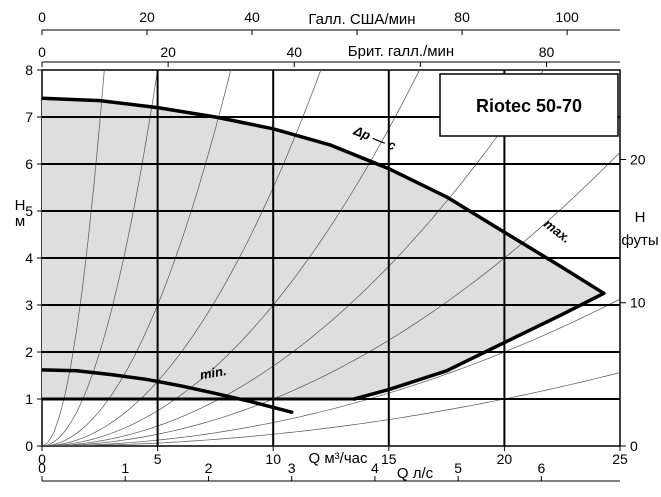 The width and height of the screenshot is (661, 497). Describe the element at coordinates (375, 468) in the screenshot. I see `bottom2-tick-label-4: 4` at that location.